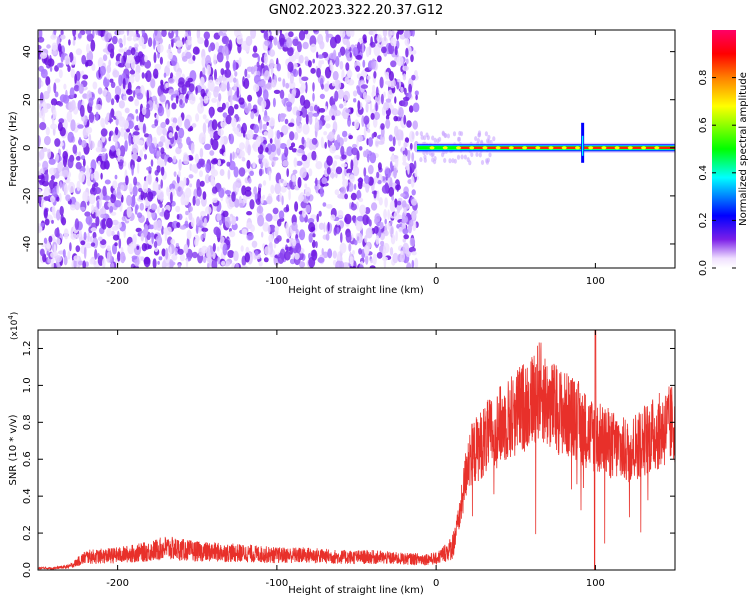  Describe the element at coordinates (277, 281) in the screenshot. I see `x-tick-label: -100` at that location.